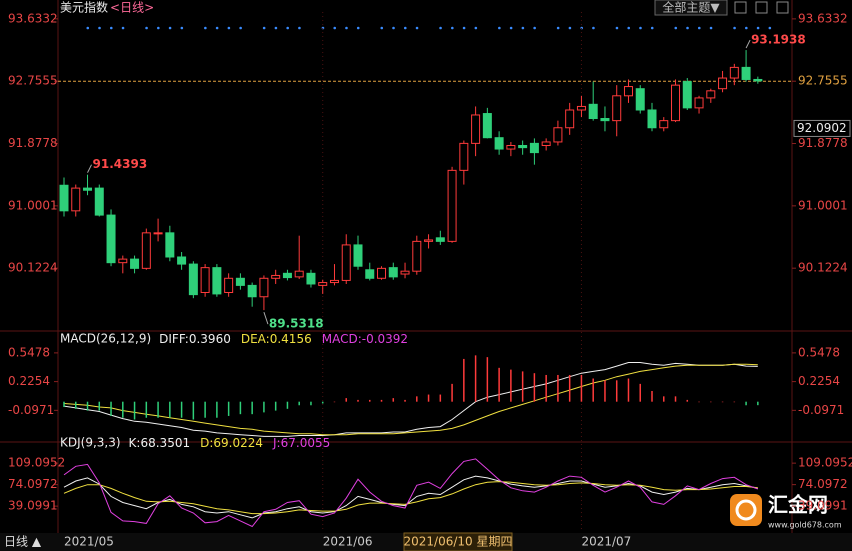  Describe the element at coordinates (135, 443) in the screenshot. I see `legend-name: K:` at that location.